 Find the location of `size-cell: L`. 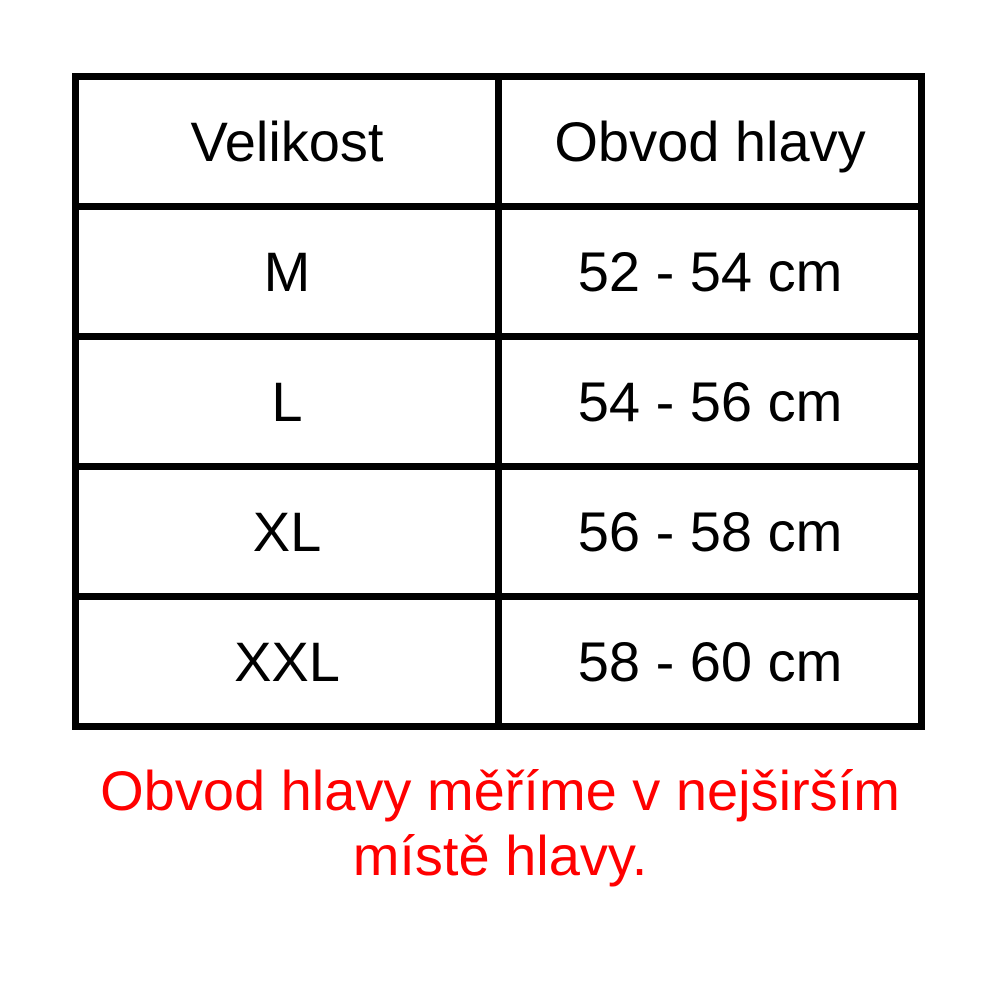

size-cell: L is located at coordinates (287, 401).